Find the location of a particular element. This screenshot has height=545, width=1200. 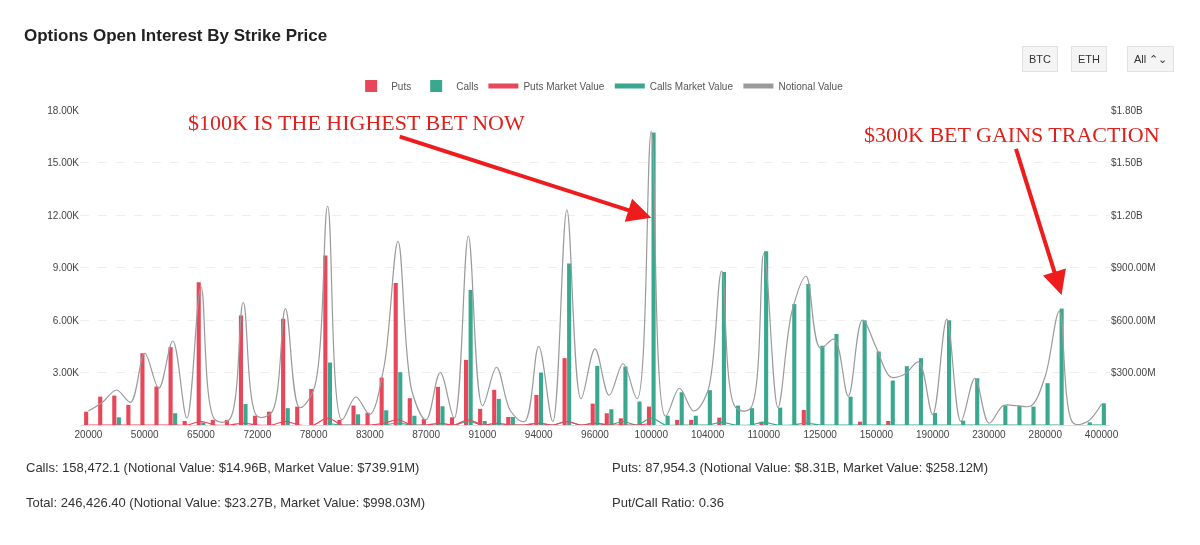

x-tick-label: 20000 is located at coordinates (88, 434).